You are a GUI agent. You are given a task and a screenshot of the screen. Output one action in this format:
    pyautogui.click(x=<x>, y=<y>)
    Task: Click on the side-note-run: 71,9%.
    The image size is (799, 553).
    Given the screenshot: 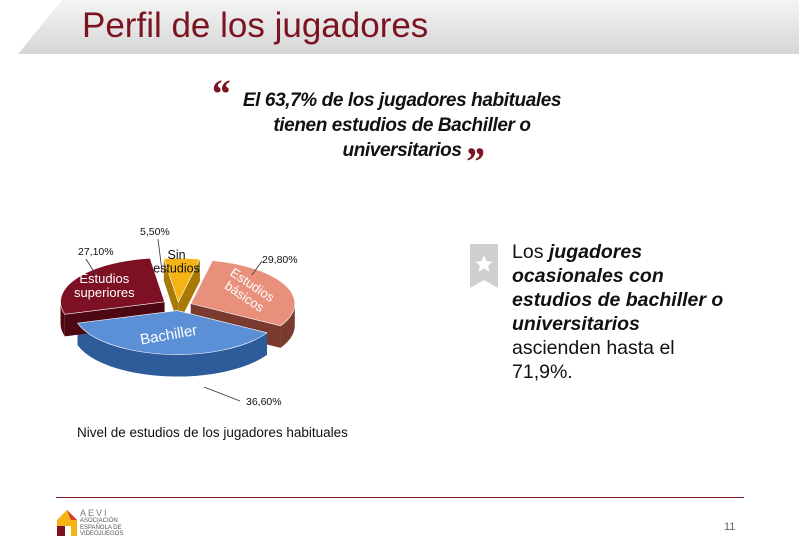 What is the action you would take?
    pyautogui.click(x=542, y=372)
    